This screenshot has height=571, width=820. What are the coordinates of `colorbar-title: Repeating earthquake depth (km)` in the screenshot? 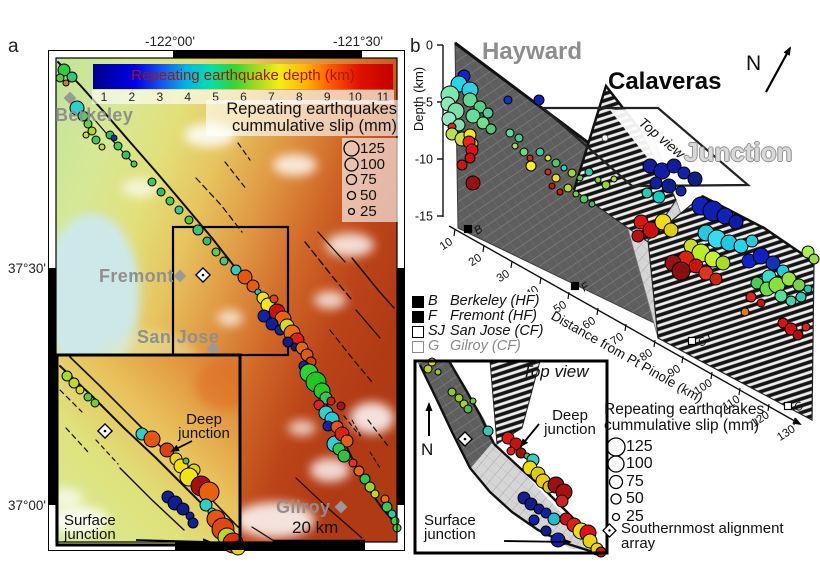 It's located at (243, 75).